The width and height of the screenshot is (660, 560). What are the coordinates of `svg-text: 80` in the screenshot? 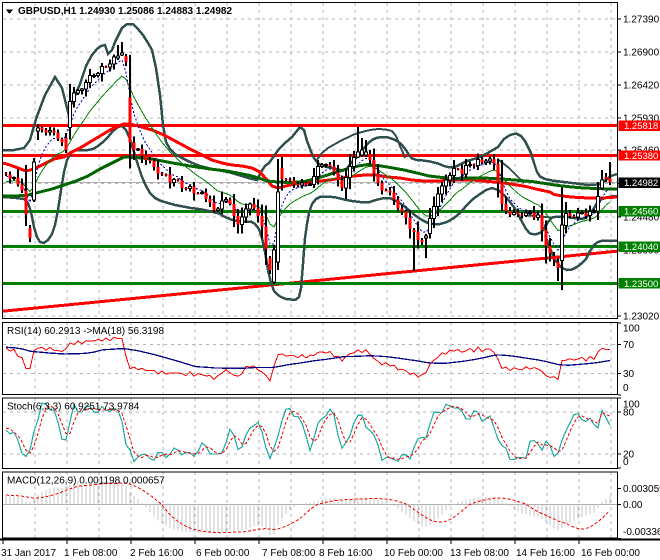 It's located at (629, 413).